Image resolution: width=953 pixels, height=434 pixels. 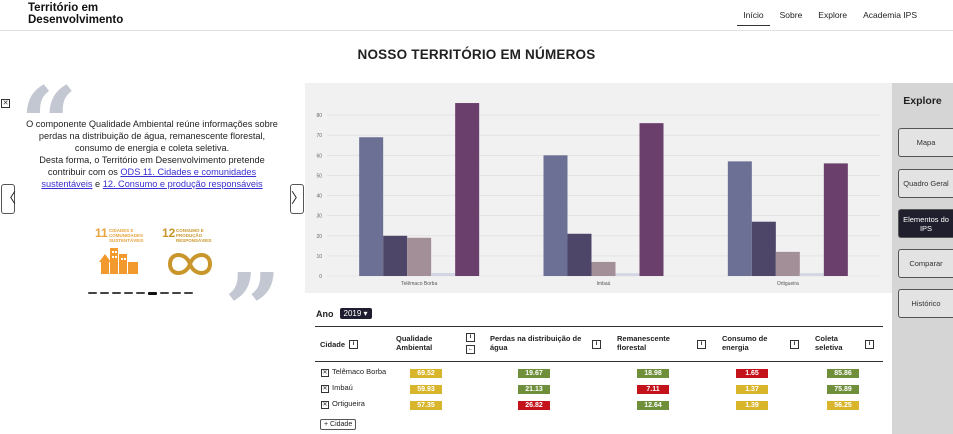 I want to click on indicator-value: 1.39, so click(x=752, y=405).